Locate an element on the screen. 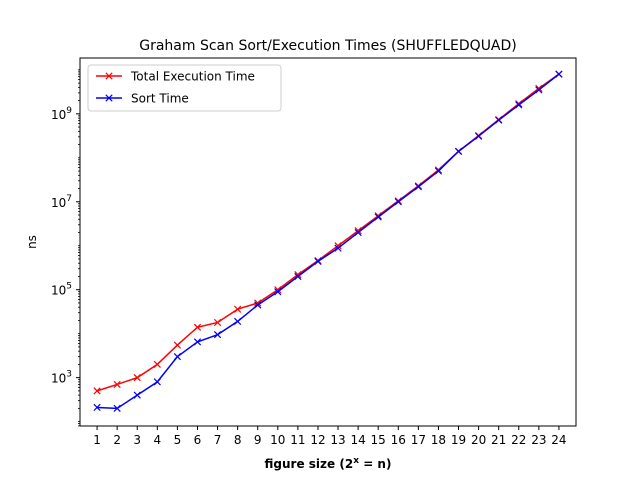 This screenshot has height=480, width=640. legend-entry: Total Execution Time is located at coordinates (175, 77).